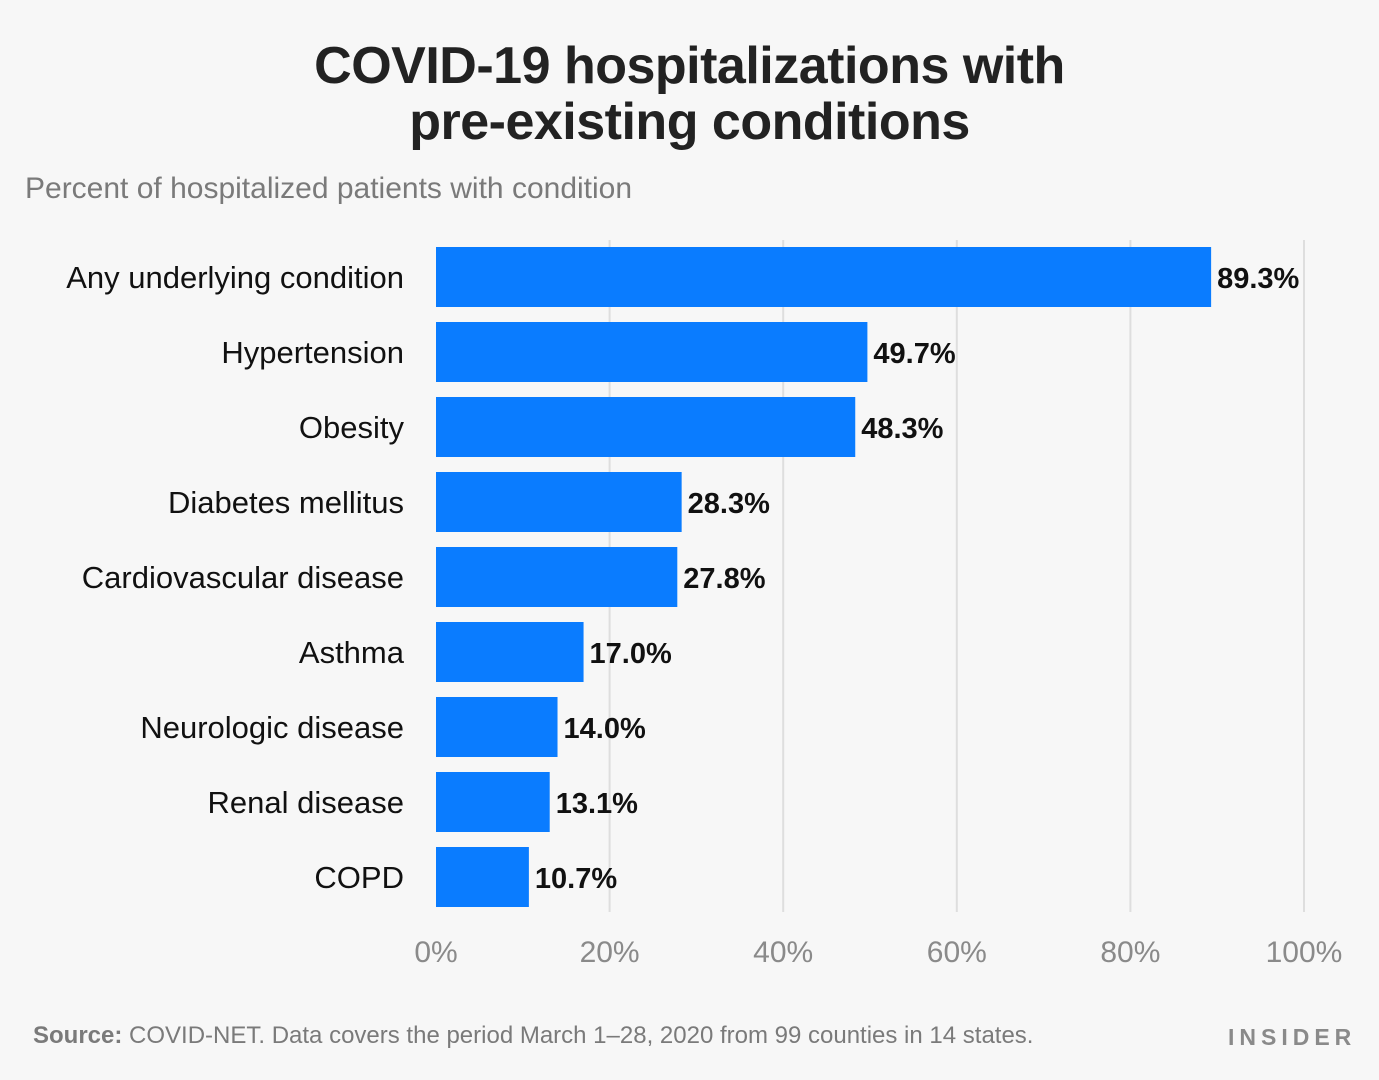  Describe the element at coordinates (435, 952) in the screenshot. I see `x-tick-label: 0%` at that location.